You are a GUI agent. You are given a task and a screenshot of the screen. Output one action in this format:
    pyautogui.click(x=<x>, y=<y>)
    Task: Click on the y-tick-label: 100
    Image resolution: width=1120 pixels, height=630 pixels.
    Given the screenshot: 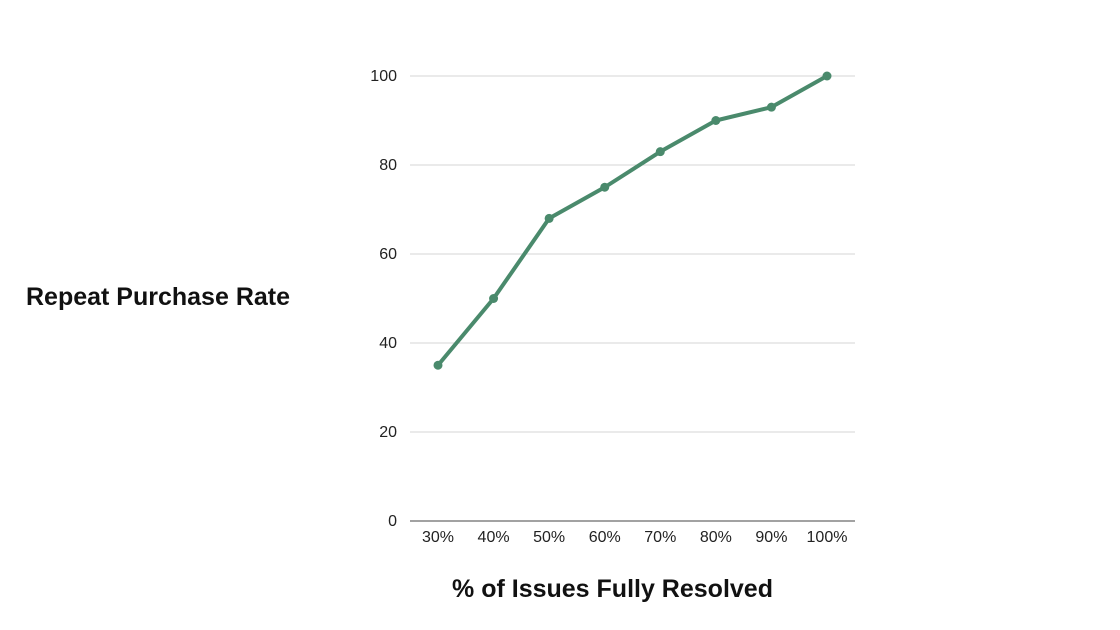 What is the action you would take?
    pyautogui.click(x=383, y=76)
    